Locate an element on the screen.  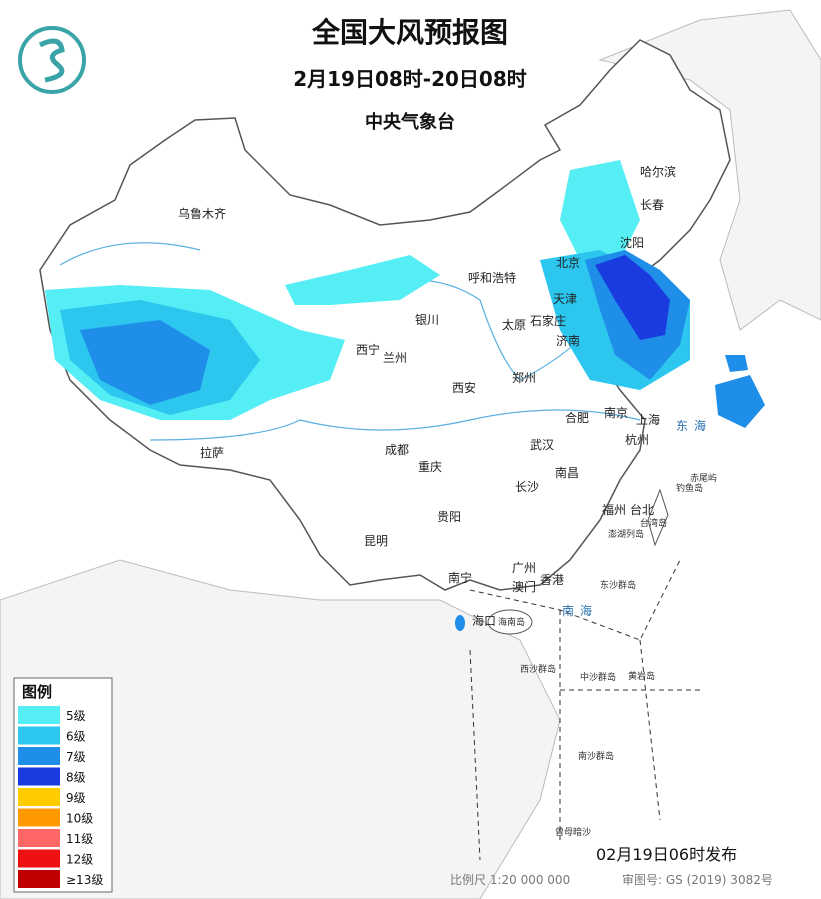
city-label: 澳门 is located at coordinates (524, 586).